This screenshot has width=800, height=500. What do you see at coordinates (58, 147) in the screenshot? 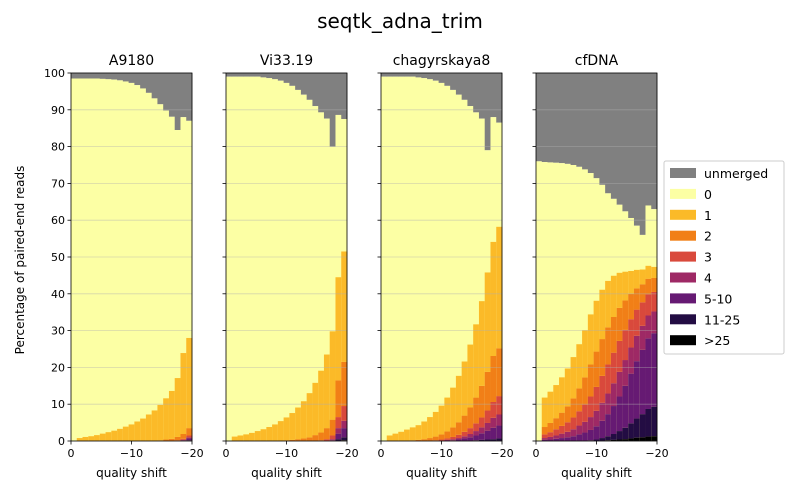
I see `y-tick-label: 80` at bounding box center [58, 147].